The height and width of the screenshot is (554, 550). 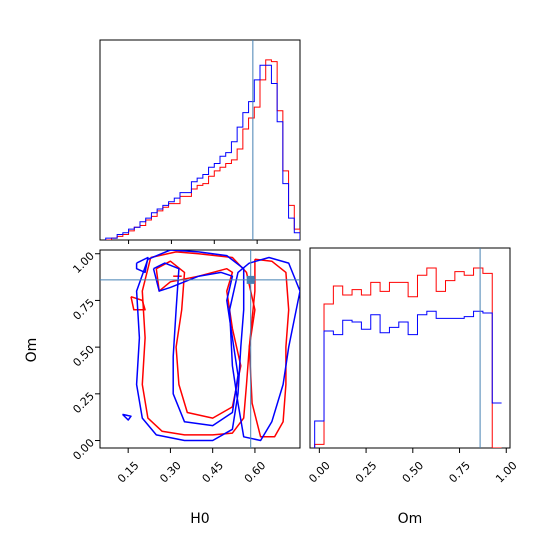 What do you see at coordinates (255, 472) in the screenshot?
I see `contour-x-tick-label-3: 0.60` at bounding box center [255, 472].